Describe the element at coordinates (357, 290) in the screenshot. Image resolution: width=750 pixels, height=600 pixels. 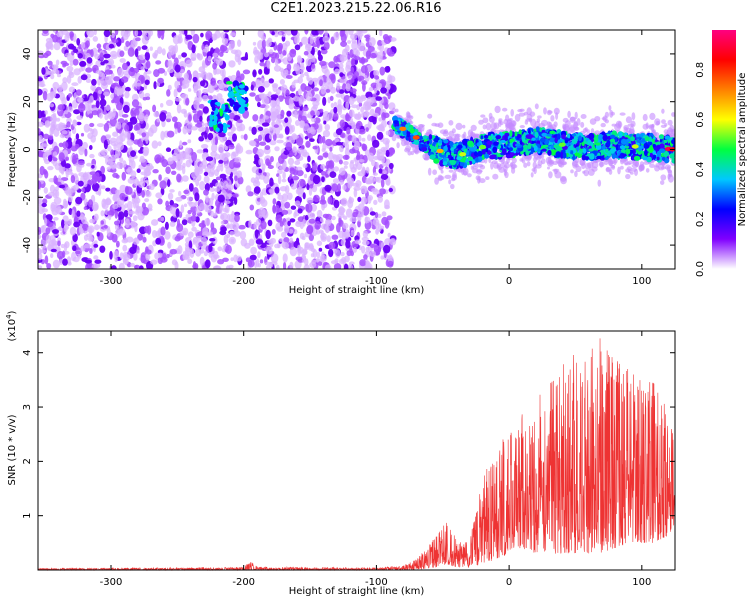
I see `spectrogram-x-axis-label: Height of straight line (km)` at that location.